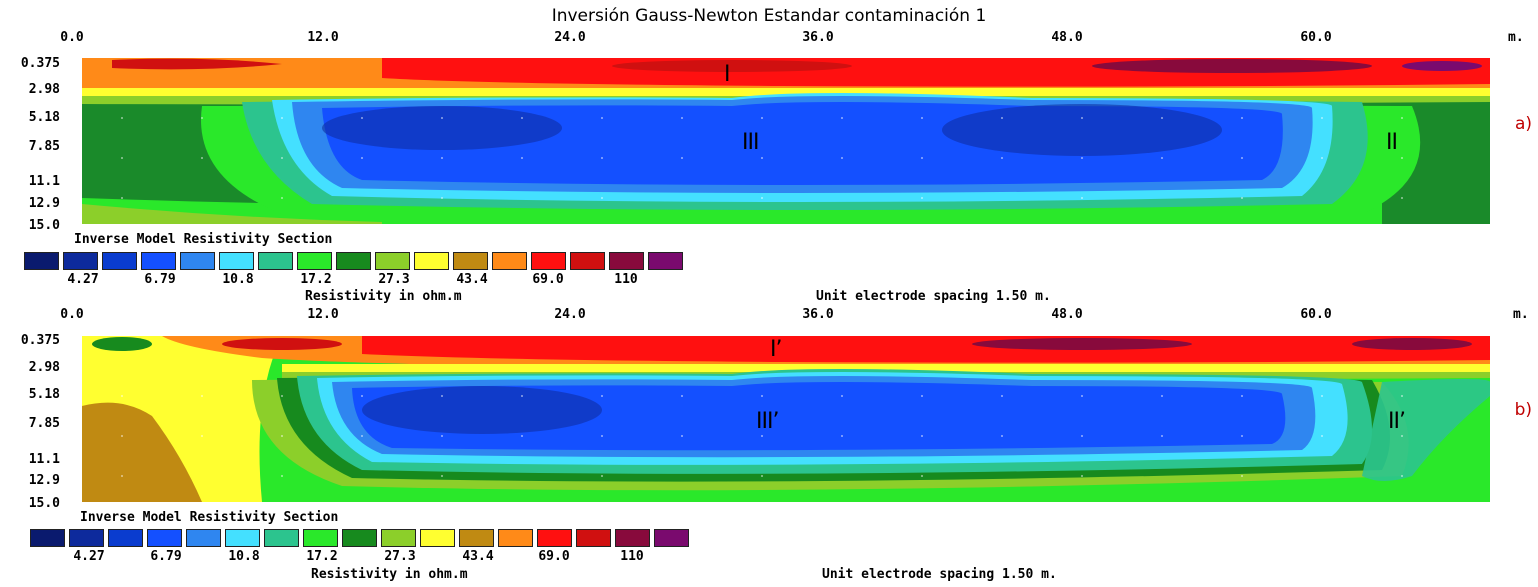 This screenshot has height=587, width=1538. Describe the element at coordinates (1523, 410) in the screenshot. I see `panel-label-b: b)` at that location.